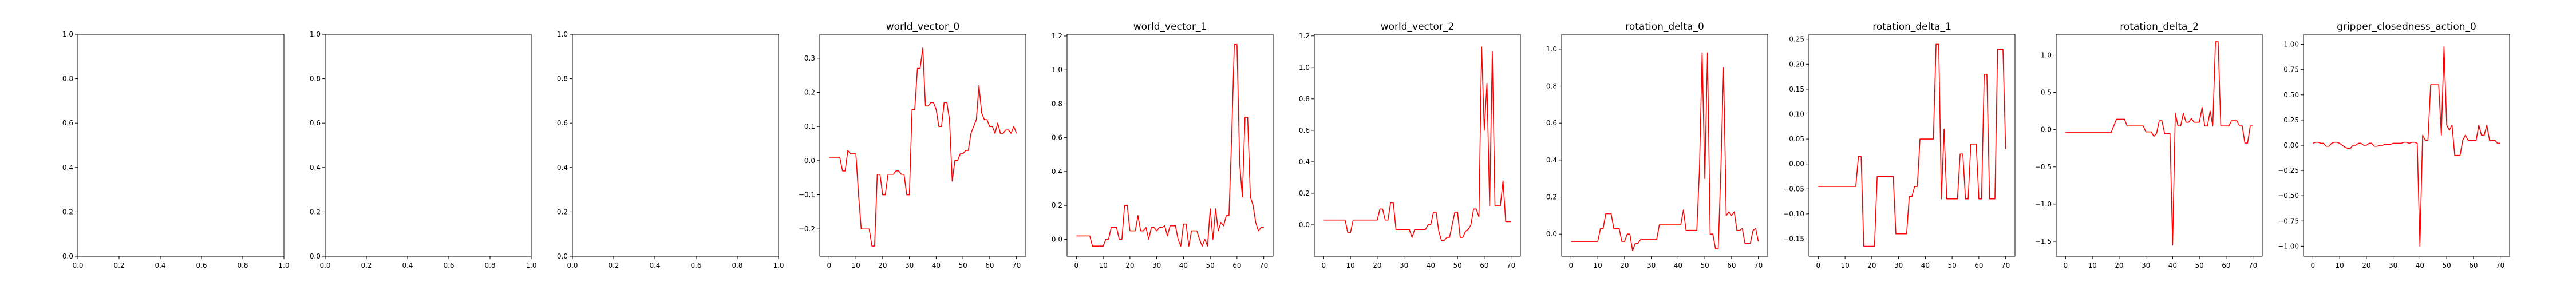 The width and height of the screenshot is (2576, 286). Describe the element at coordinates (315, 168) in the screenshot. I see `panel-1-y-tick-label: 0.4` at that location.